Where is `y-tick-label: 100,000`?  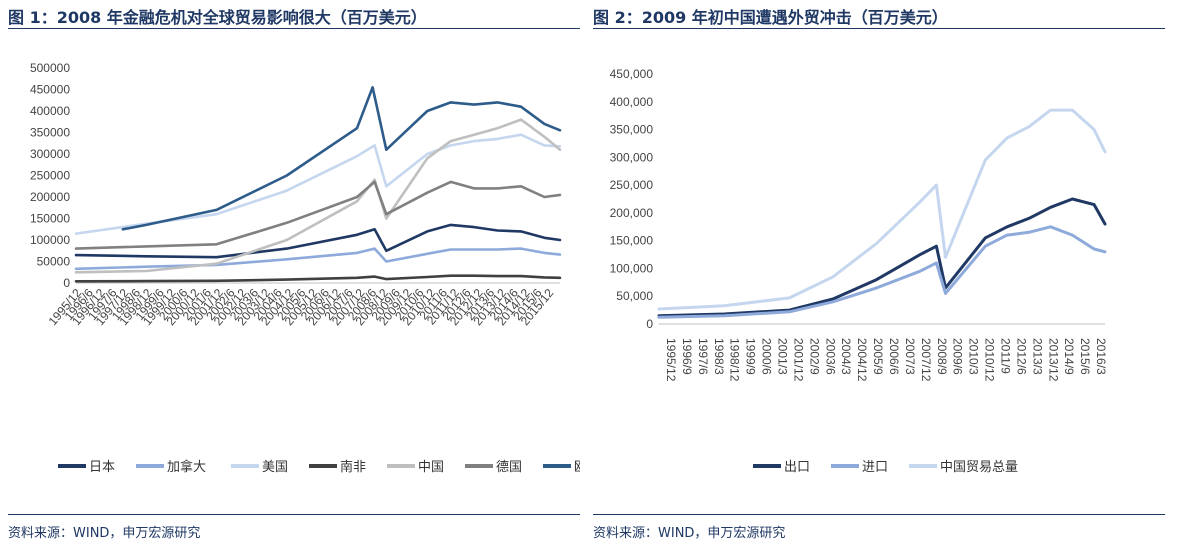
y-tick-label: 100,000 is located at coordinates (632, 268).